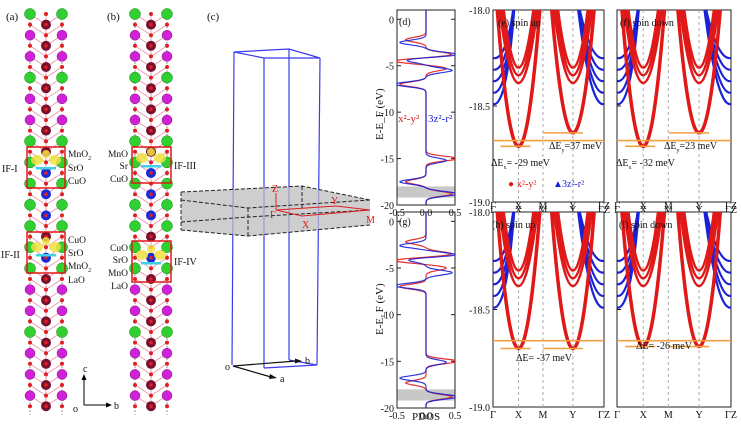  Describe the element at coordinates (275, 211) in the screenshot. I see `brillouin-zone-slab` at that location.